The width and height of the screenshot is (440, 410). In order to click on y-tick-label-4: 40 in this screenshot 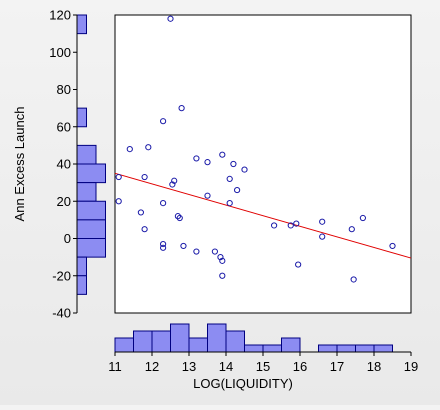, I will do `click(64, 164)`.